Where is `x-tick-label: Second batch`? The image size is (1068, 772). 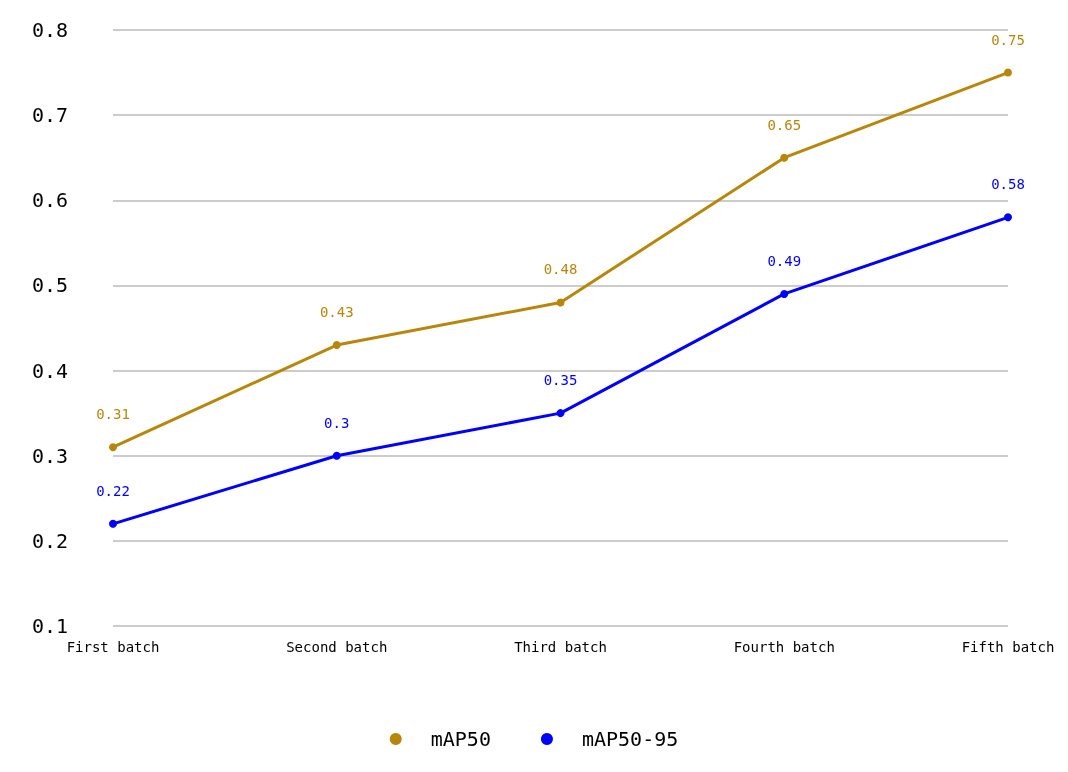
x-tick-label: Second batch is located at coordinates (337, 647).